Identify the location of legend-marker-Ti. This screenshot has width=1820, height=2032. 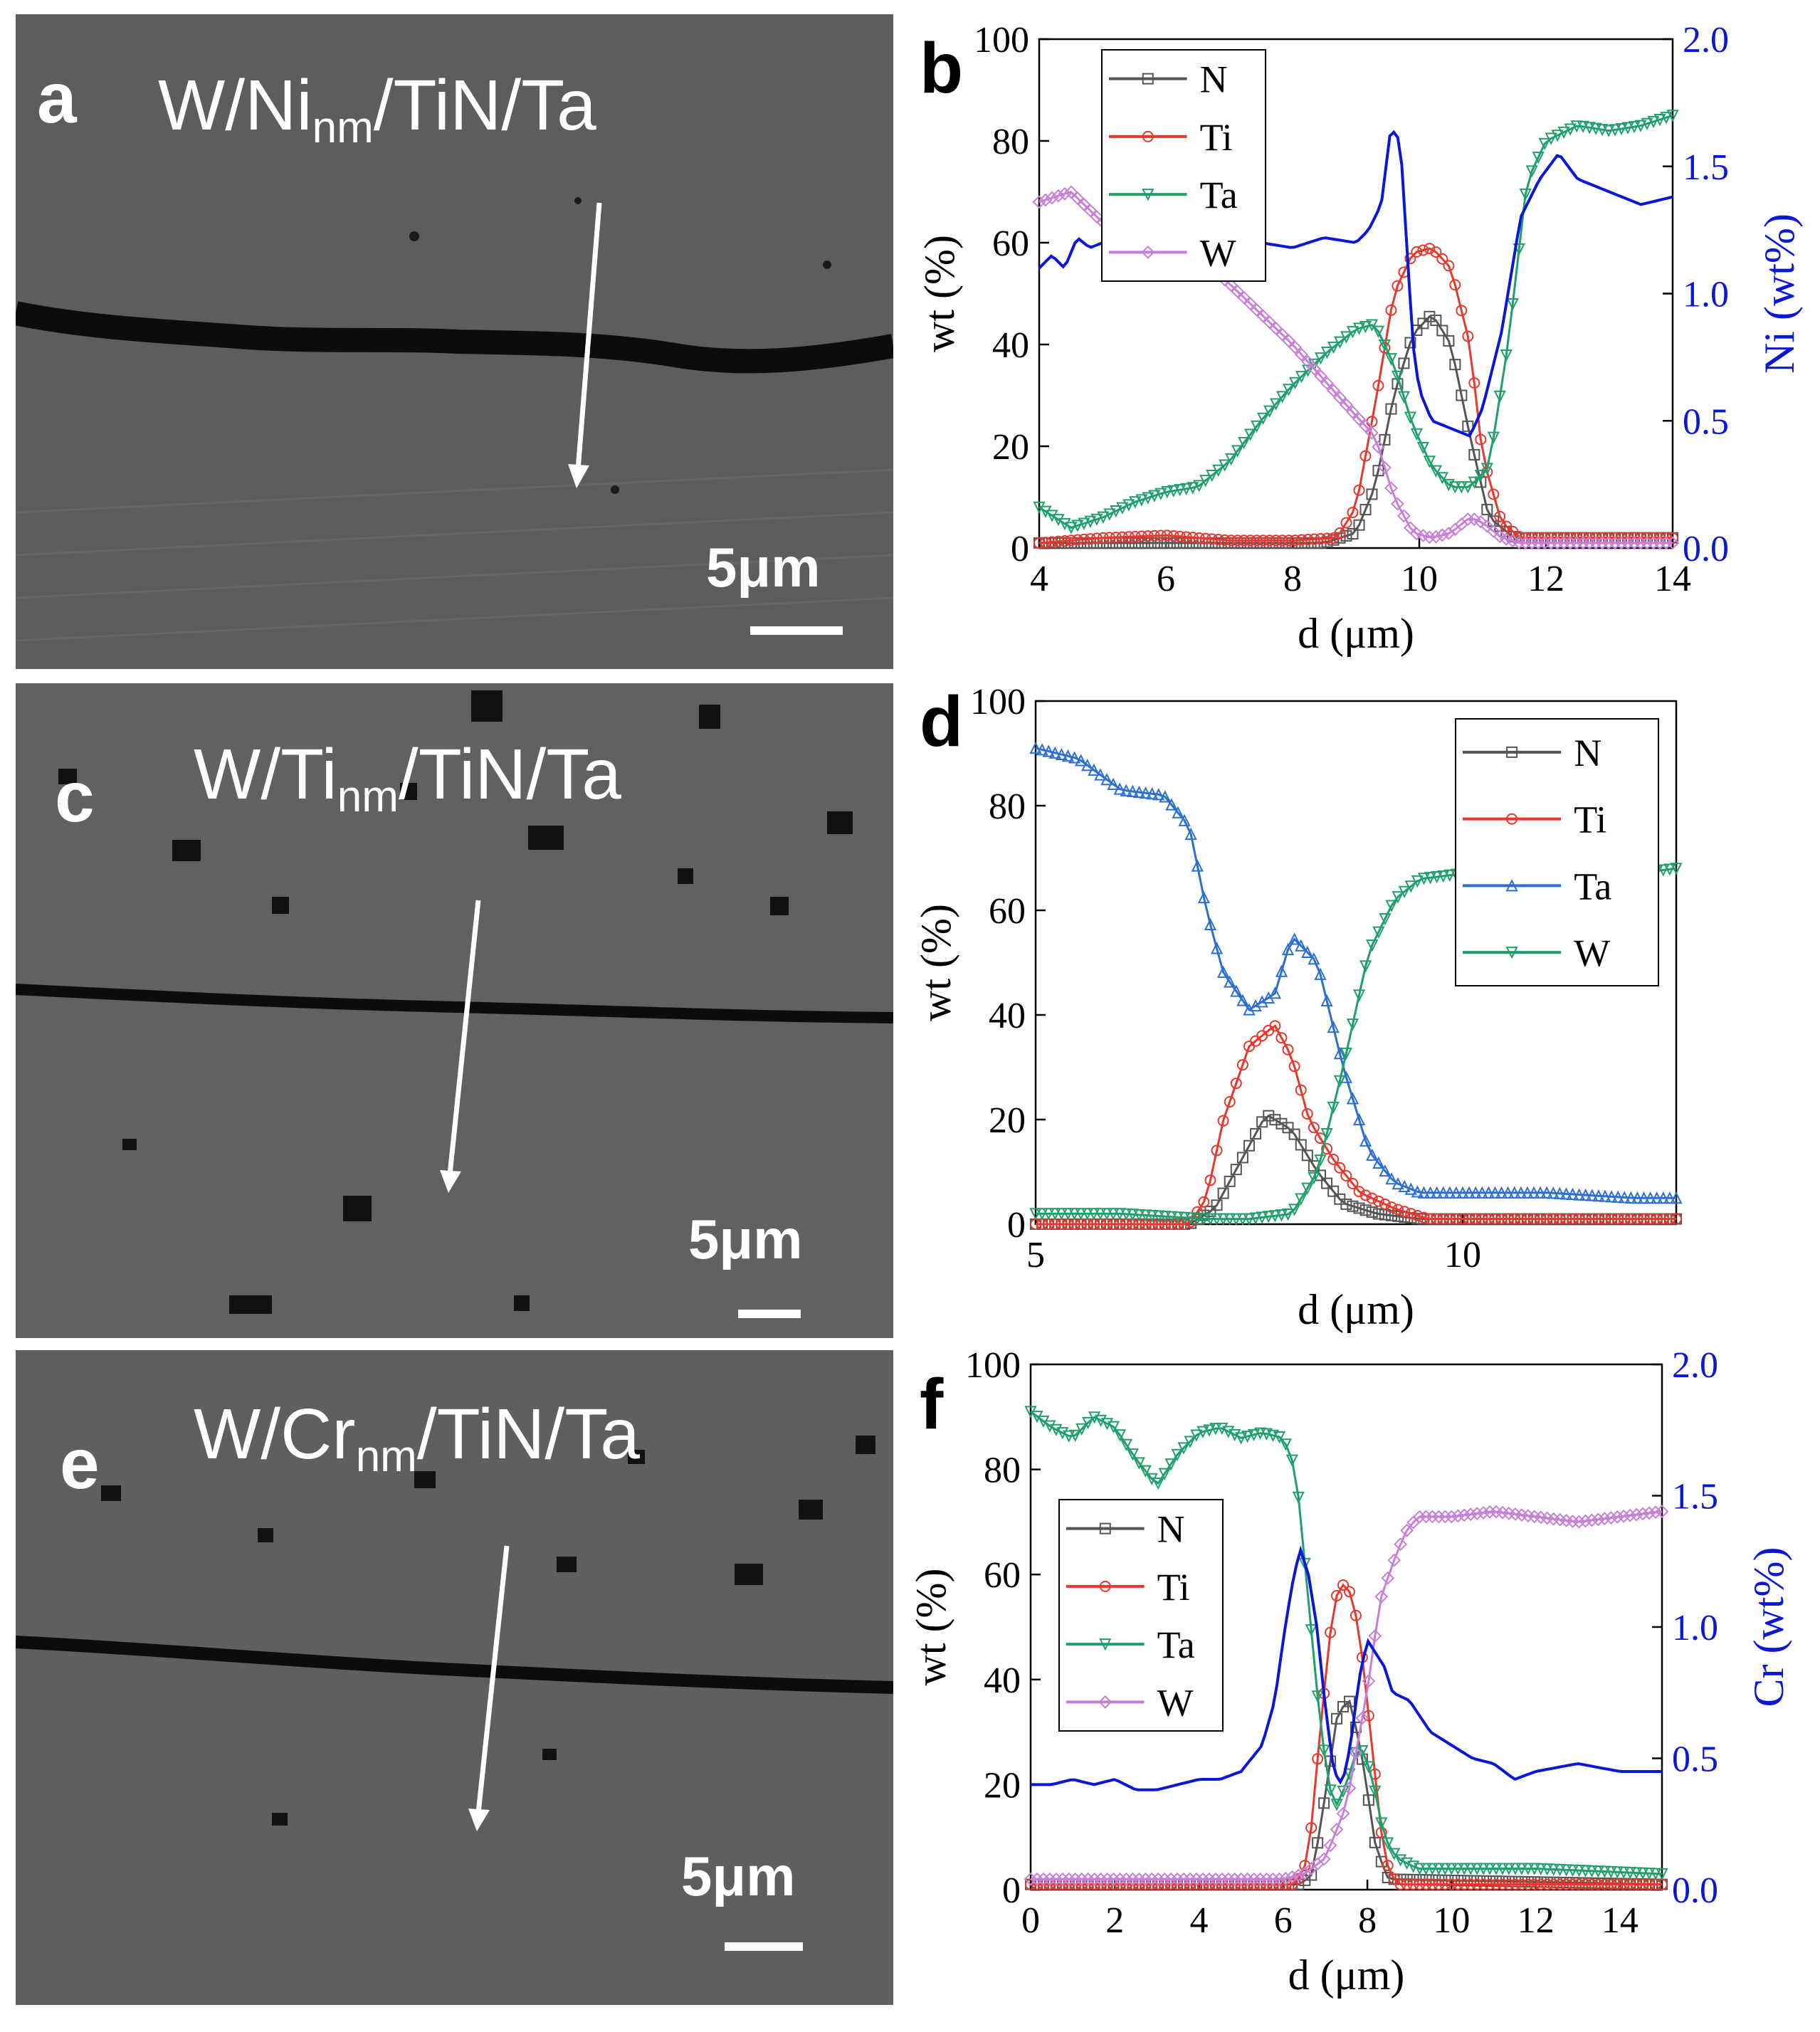
(1105, 1586).